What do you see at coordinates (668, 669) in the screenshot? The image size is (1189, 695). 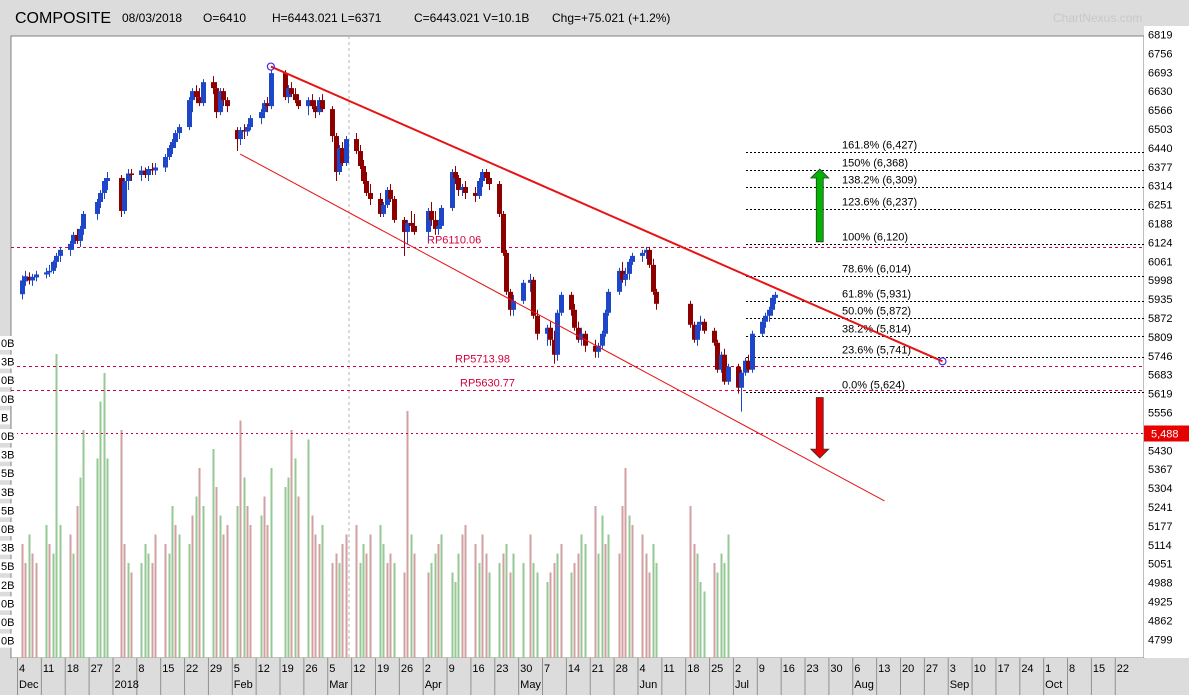 I see `date-tick-label: 11` at bounding box center [668, 669].